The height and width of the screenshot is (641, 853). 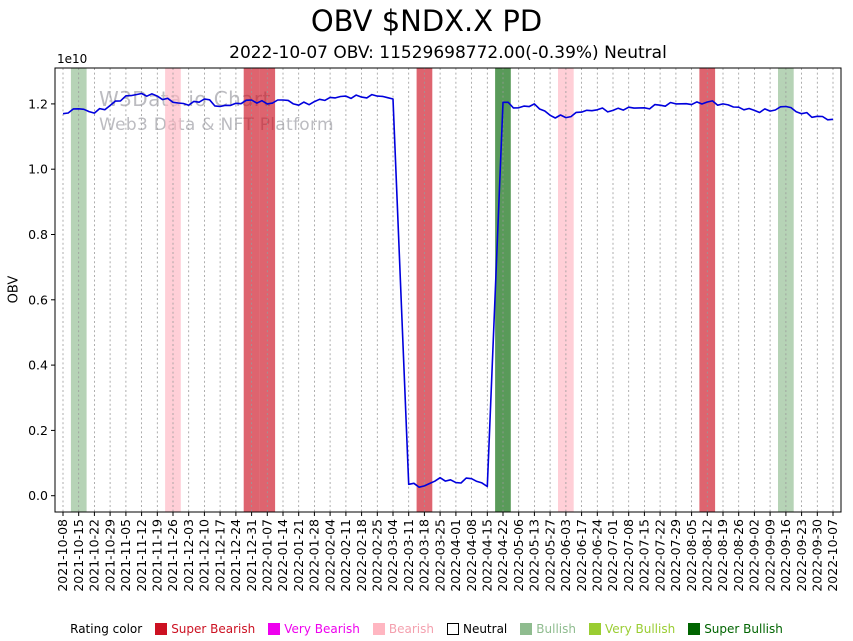 I want to click on x-tick-label: 2022-02-04, so click(x=329, y=555).